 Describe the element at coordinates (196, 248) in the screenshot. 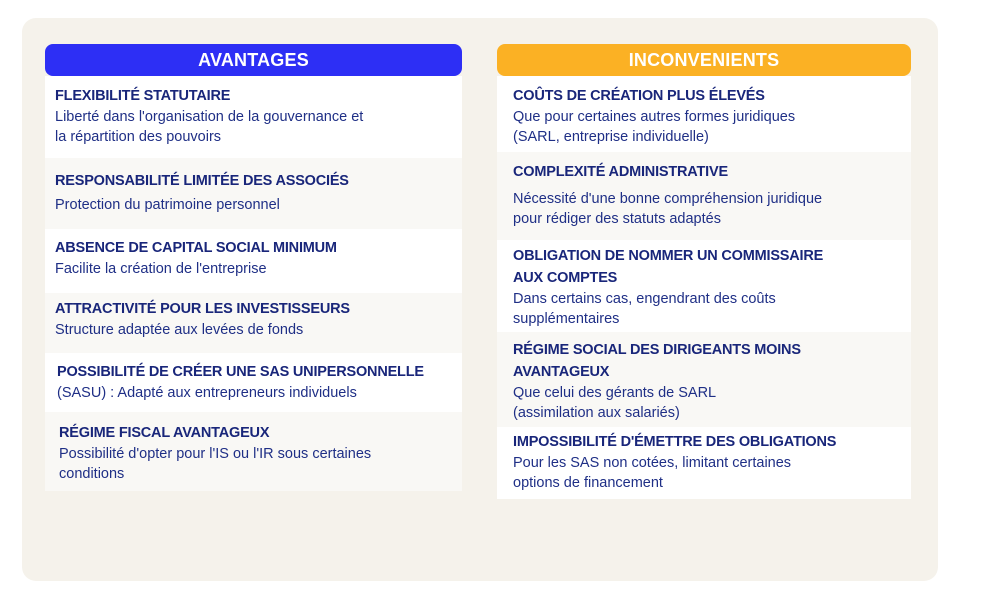

I see `advantage-title: ABSENCE DE CAPITAL SOCIAL MINIMUM` at that location.